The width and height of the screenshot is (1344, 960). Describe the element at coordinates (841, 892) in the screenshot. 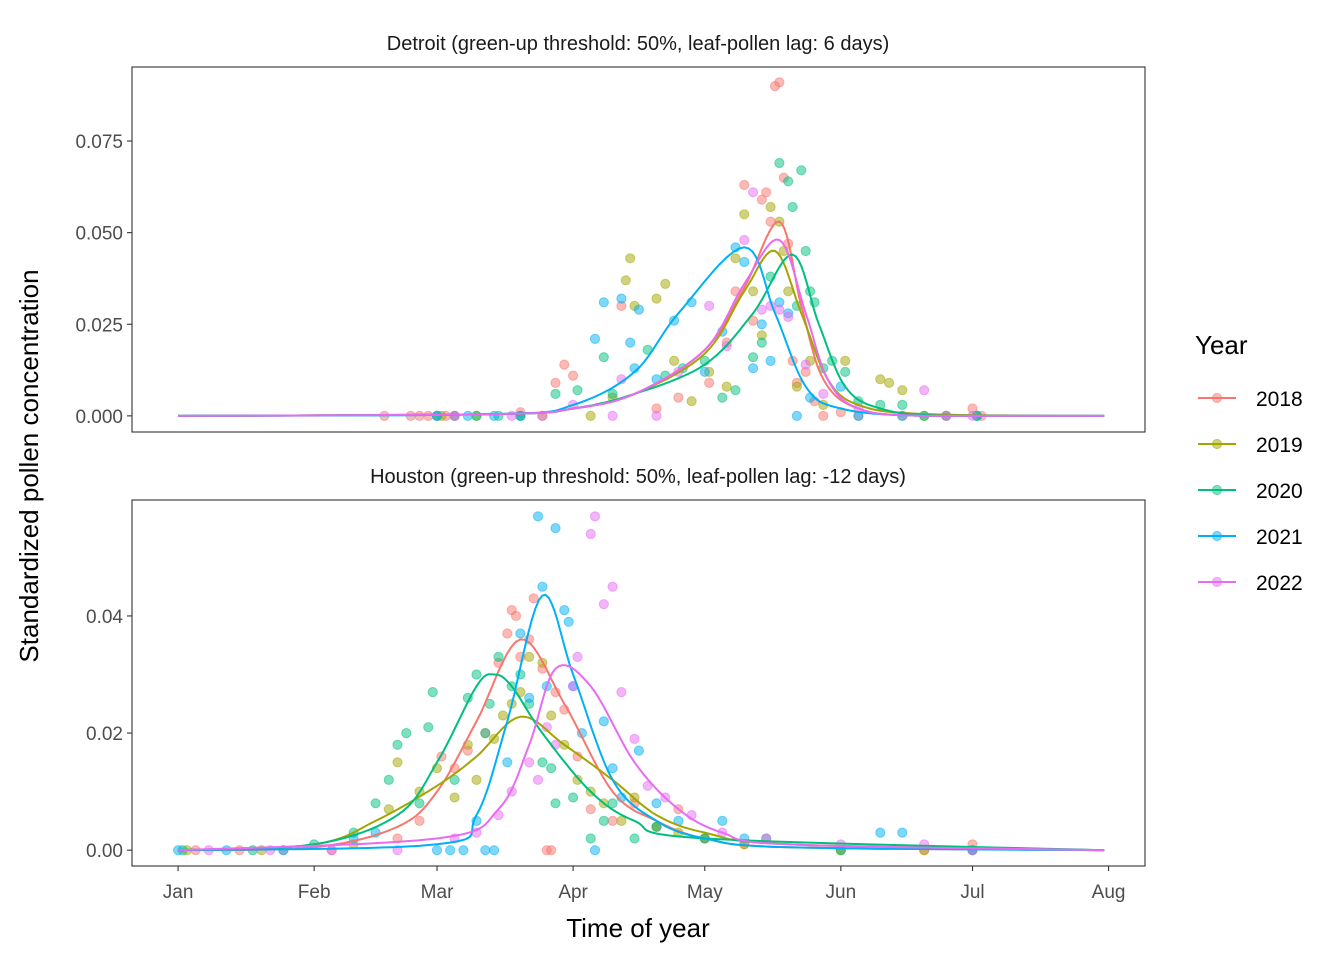

I see `x-tick-label: Jun` at that location.